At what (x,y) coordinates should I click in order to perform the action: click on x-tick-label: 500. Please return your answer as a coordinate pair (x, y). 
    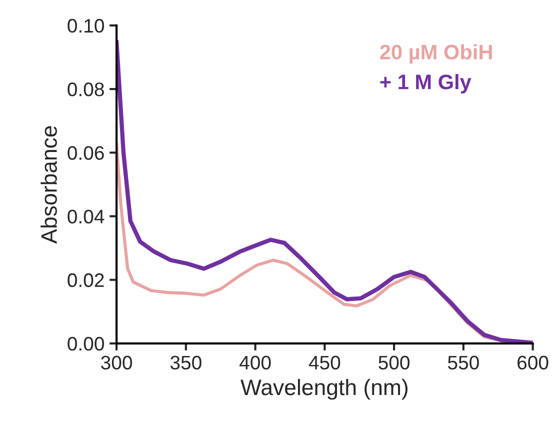
    Looking at the image, I should click on (394, 363).